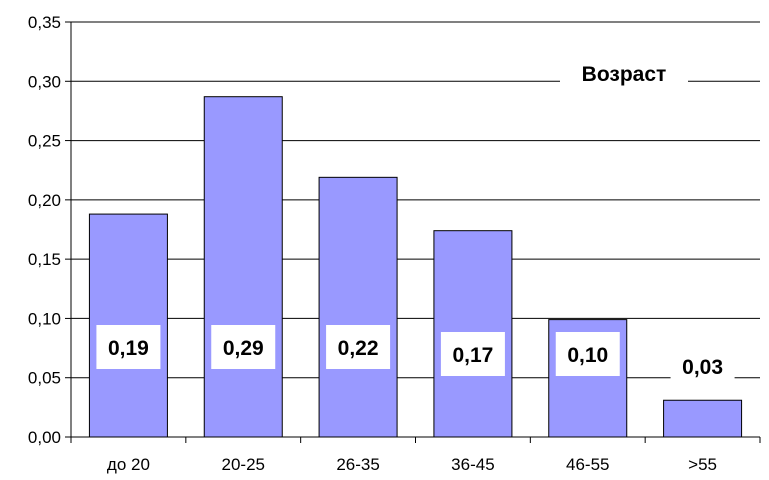 Image resolution: width=769 pixels, height=480 pixels. What do you see at coordinates (412, 464) in the screenshot?
I see `x-tick-labels: до 20 20-25 26-35 36-45 46-55 >55` at bounding box center [412, 464].